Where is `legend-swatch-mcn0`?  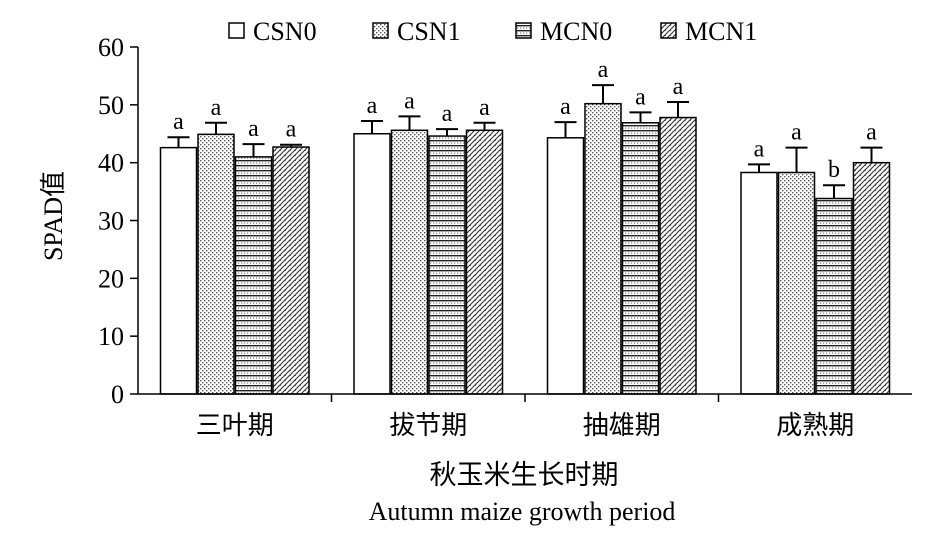
legend-swatch-mcn0 is located at coordinates (523, 30).